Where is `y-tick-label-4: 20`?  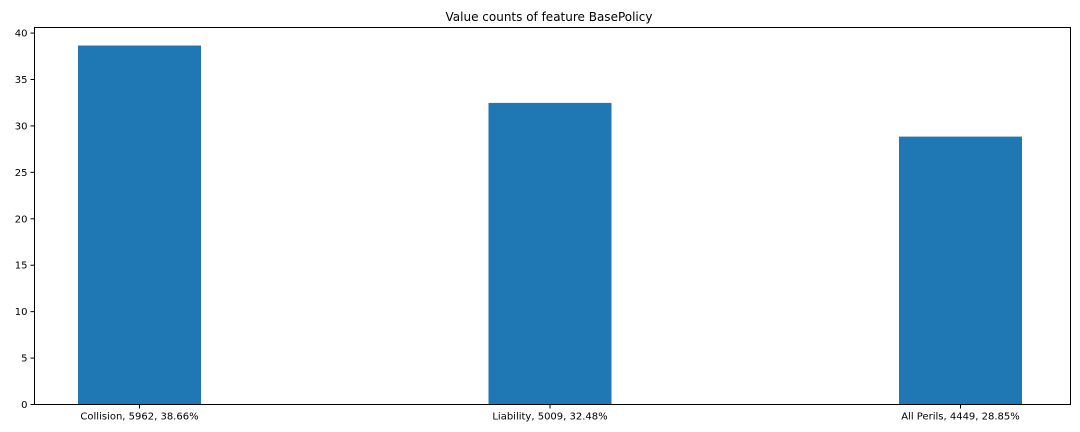
y-tick-label-4: 20 is located at coordinates (21, 219).